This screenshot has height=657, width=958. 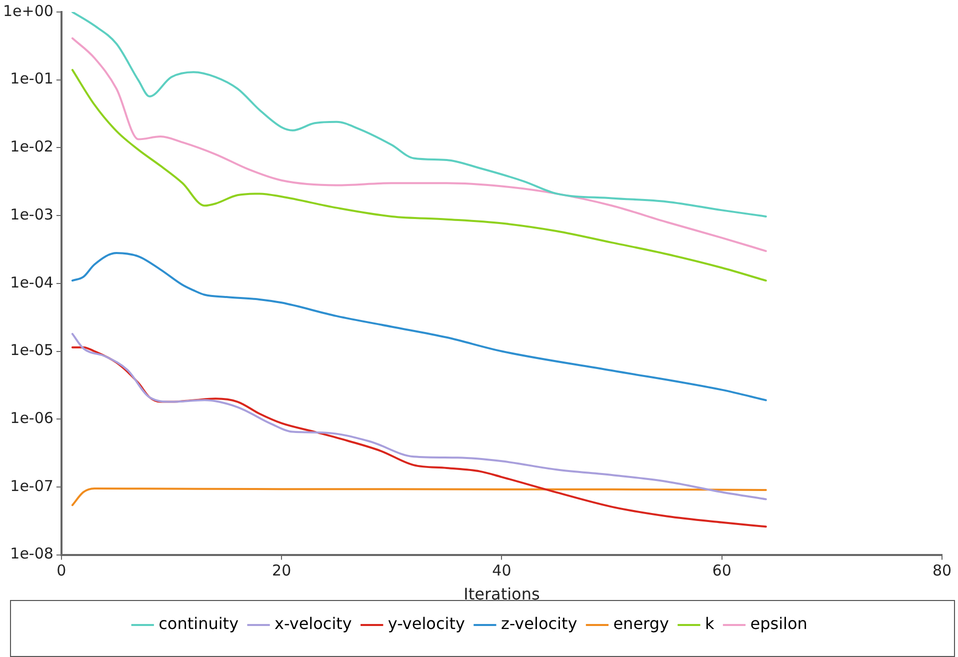 I want to click on x-tick-label: 80, so click(x=942, y=571).